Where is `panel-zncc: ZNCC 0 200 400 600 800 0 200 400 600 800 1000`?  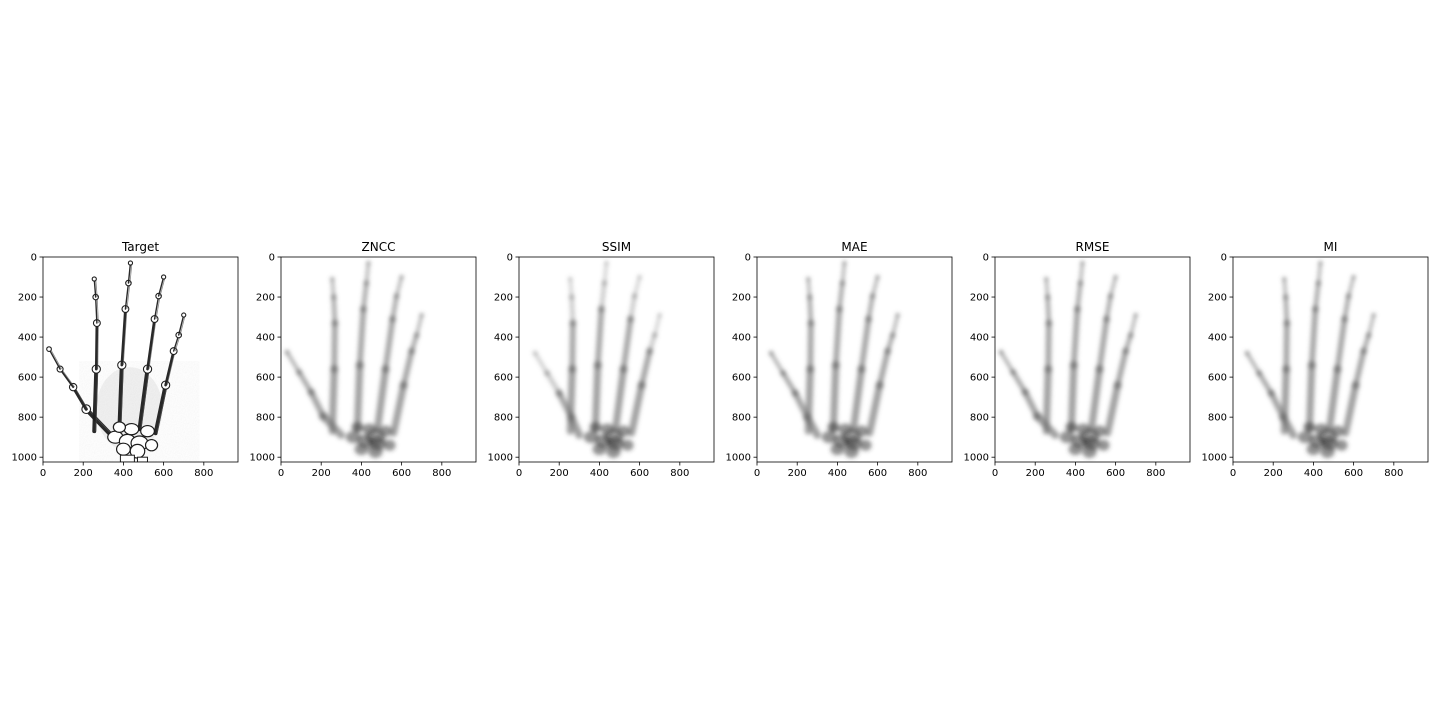
panel-zncc: ZNCC 0 200 400 600 800 0 200 400 600 800 1000 is located at coordinates (363, 359).